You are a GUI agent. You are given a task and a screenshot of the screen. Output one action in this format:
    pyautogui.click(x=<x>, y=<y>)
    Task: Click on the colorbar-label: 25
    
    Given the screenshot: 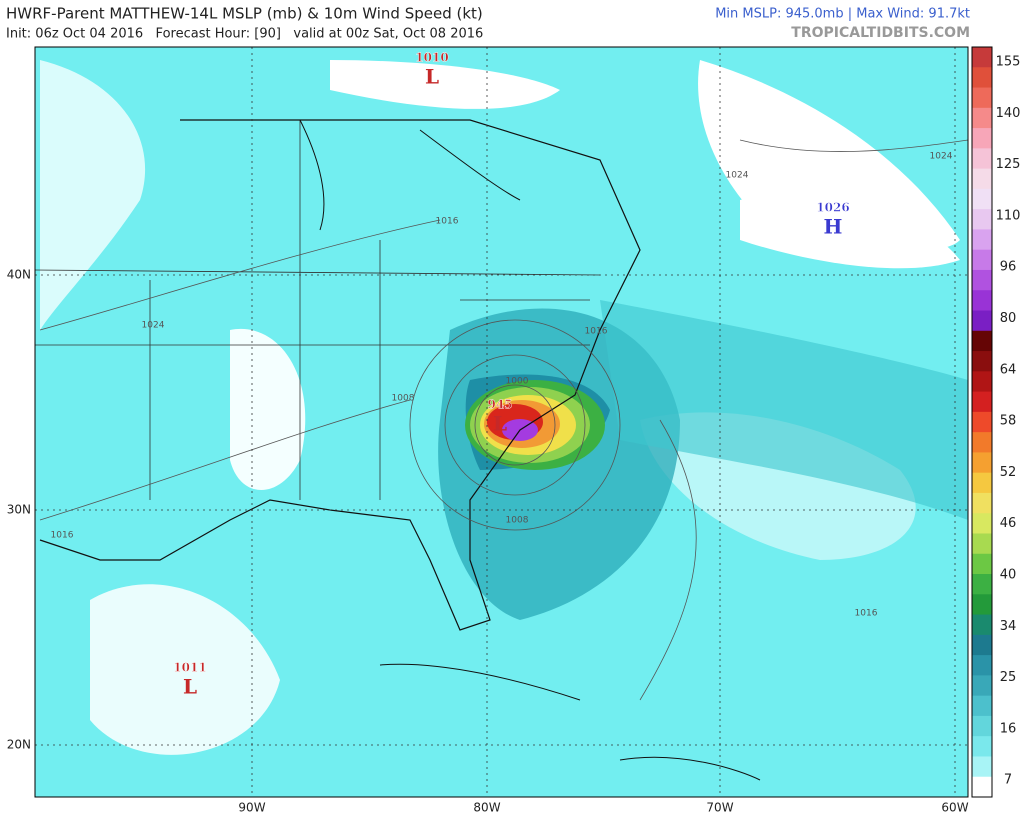 What is the action you would take?
    pyautogui.click(x=1008, y=677)
    